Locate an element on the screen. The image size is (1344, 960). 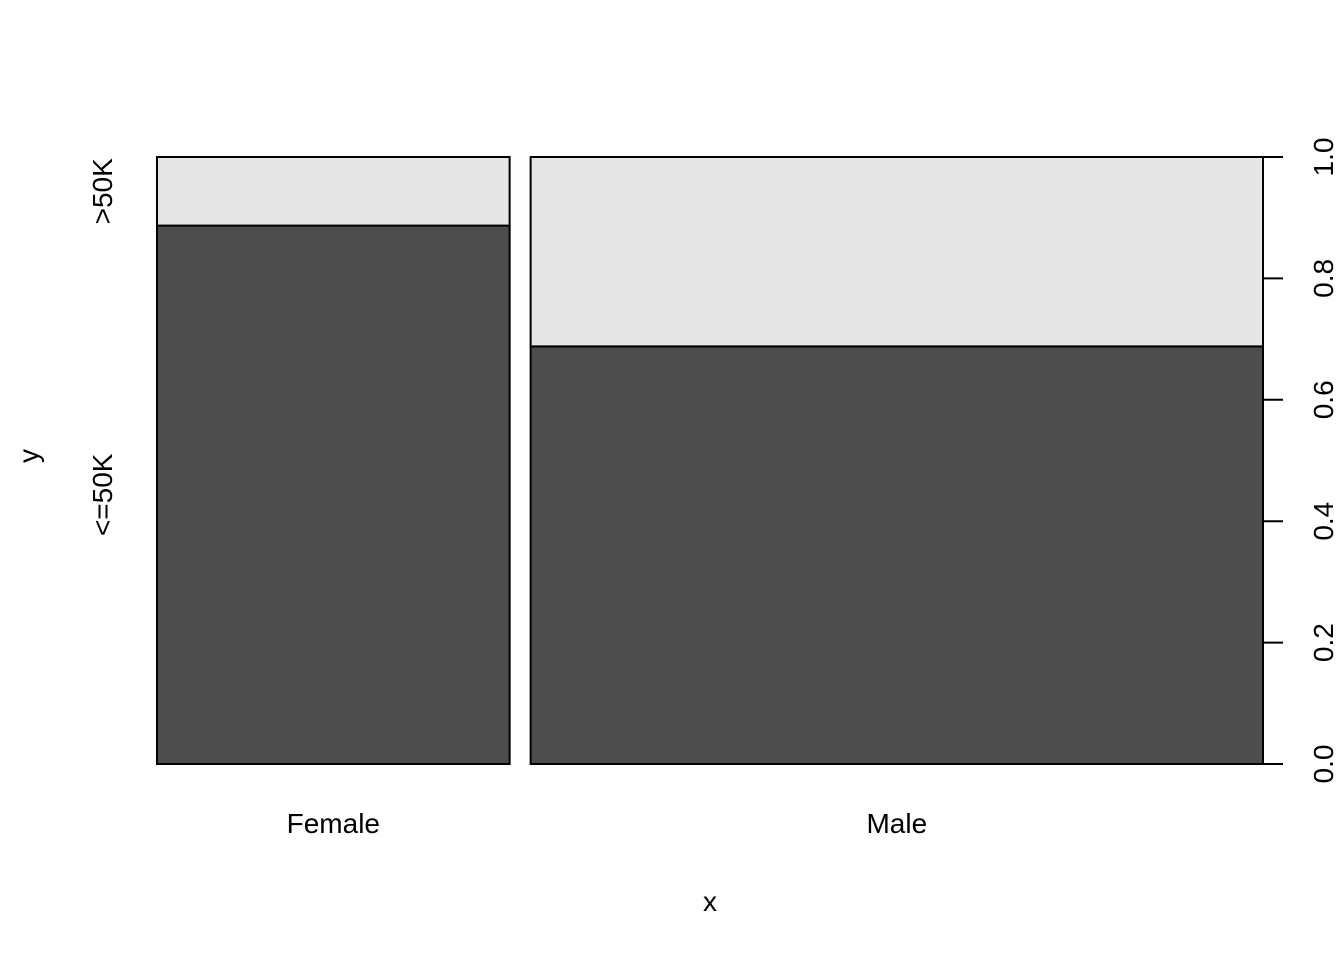
y-tick-label: 0.2 is located at coordinates (1323, 642).